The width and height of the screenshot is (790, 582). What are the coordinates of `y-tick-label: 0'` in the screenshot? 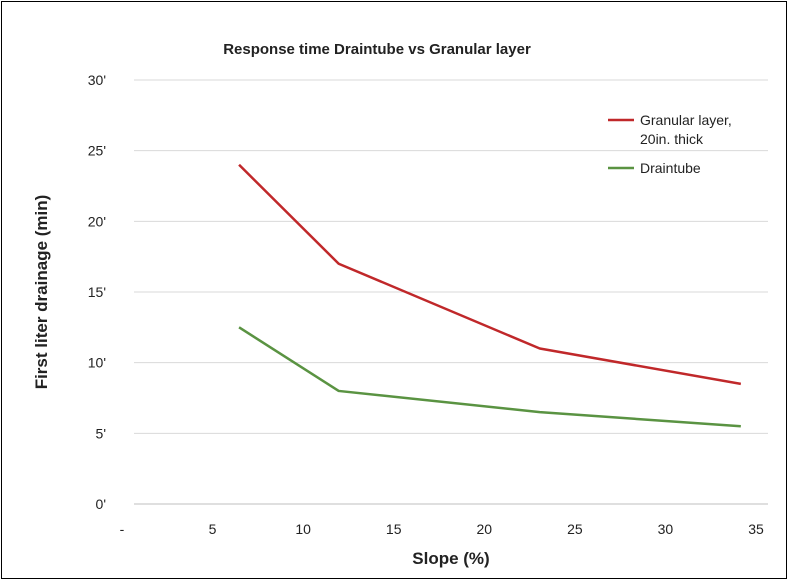 It's located at (101, 504).